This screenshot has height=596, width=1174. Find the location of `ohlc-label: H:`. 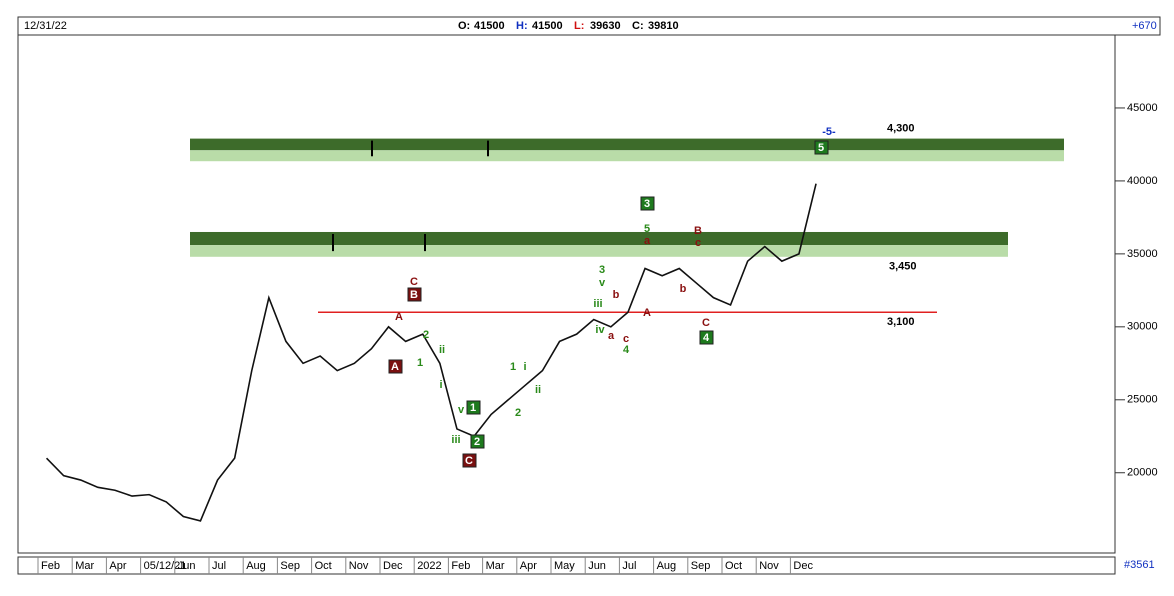

ohlc-label: H: is located at coordinates (522, 26).